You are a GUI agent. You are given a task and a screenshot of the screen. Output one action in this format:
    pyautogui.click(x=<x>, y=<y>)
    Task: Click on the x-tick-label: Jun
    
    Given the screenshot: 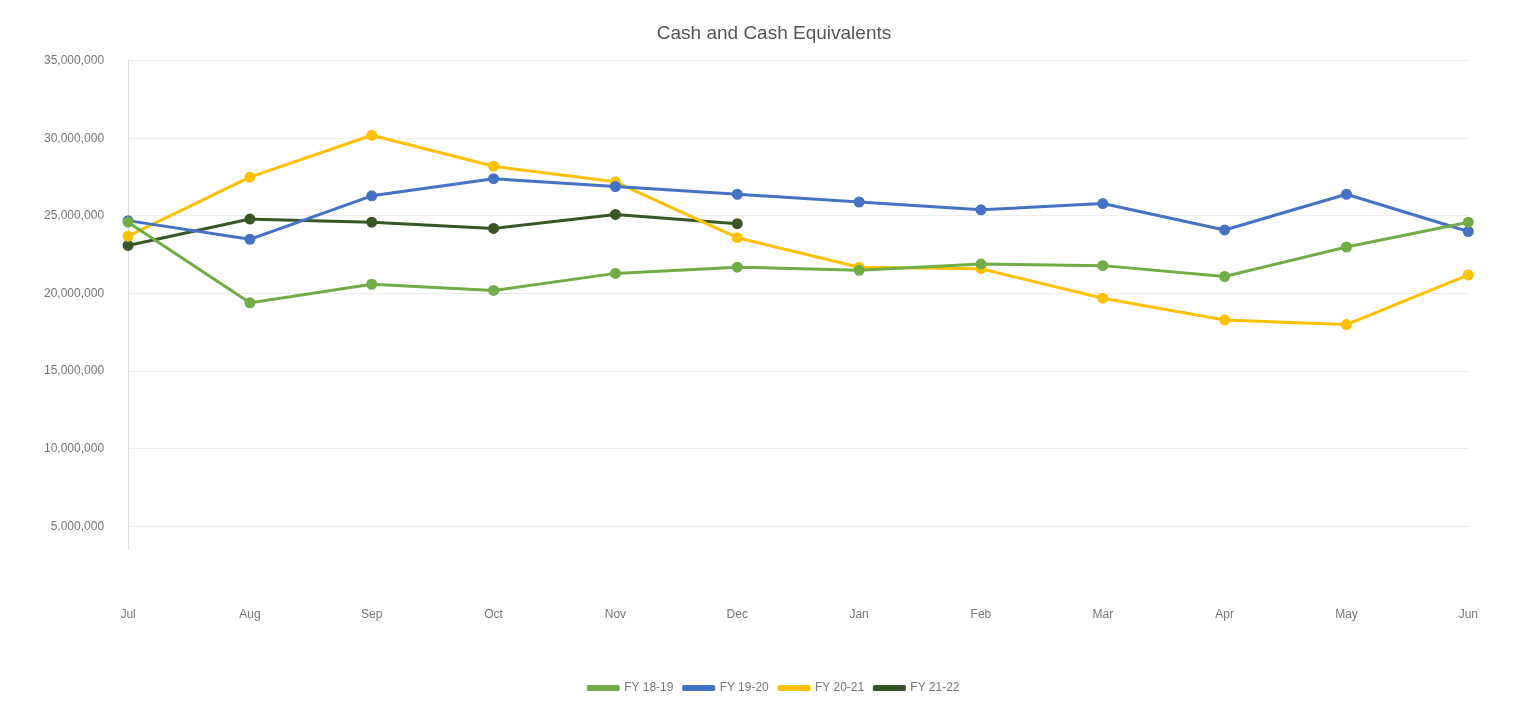 What is the action you would take?
    pyautogui.click(x=1468, y=614)
    